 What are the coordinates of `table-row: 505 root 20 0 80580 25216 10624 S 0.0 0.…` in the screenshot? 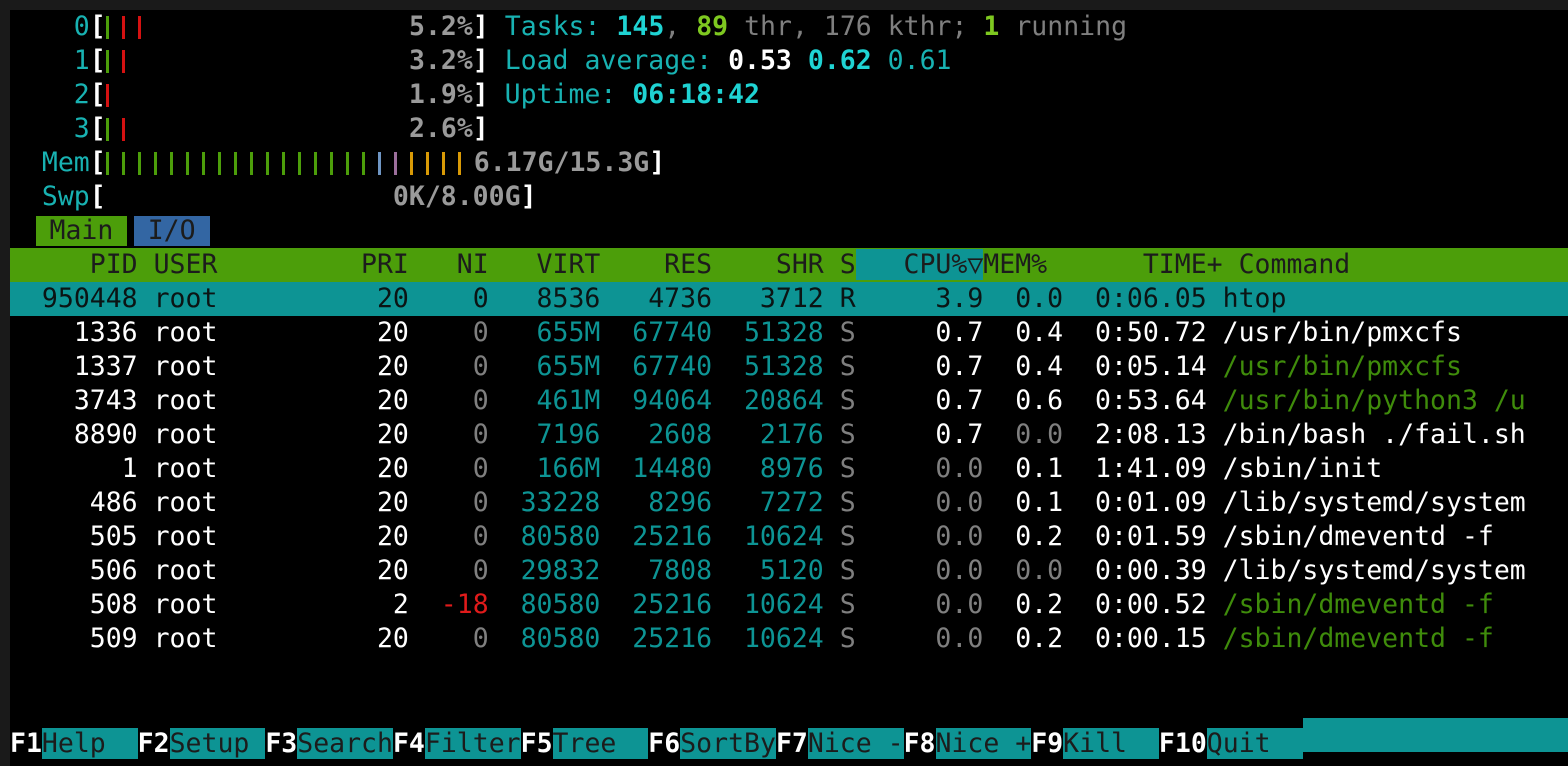 It's located at (789, 537).